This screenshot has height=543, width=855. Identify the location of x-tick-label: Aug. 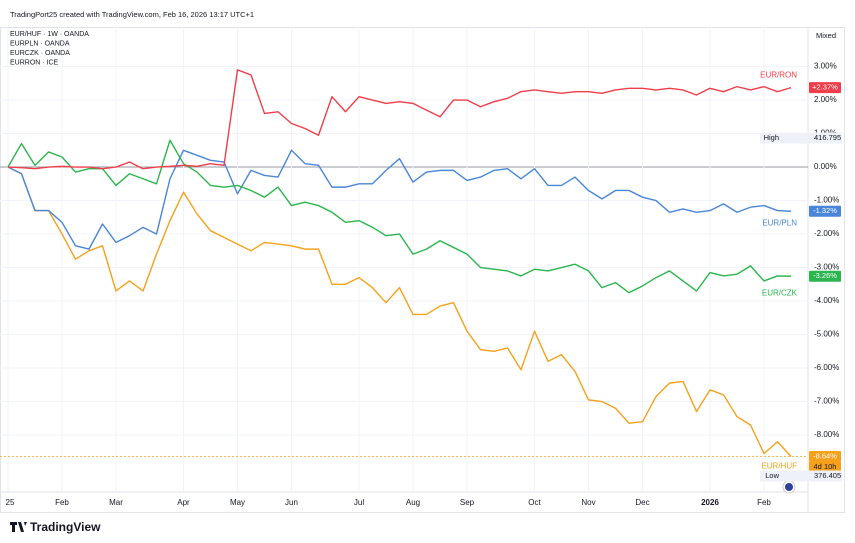
(413, 502).